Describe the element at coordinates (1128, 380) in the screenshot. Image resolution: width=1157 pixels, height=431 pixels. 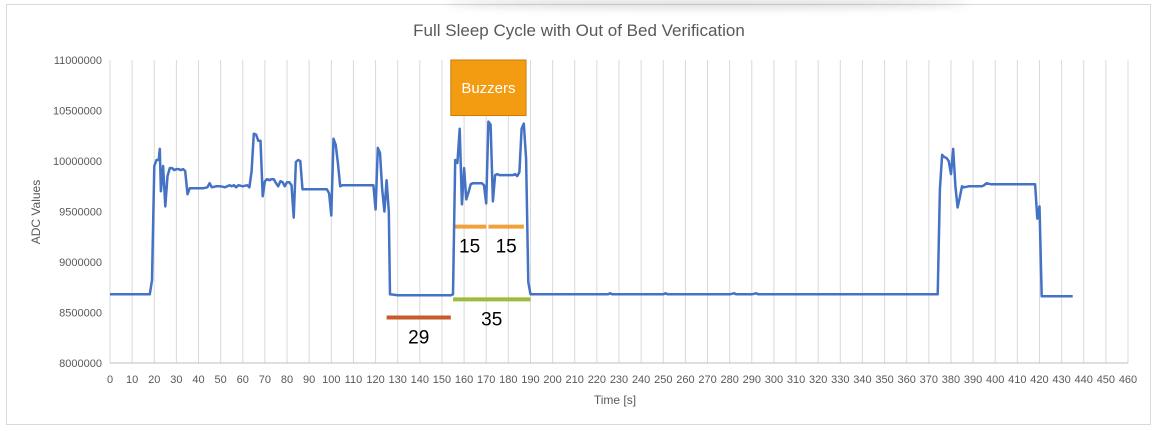
I see `x-tick-label: 460` at that location.